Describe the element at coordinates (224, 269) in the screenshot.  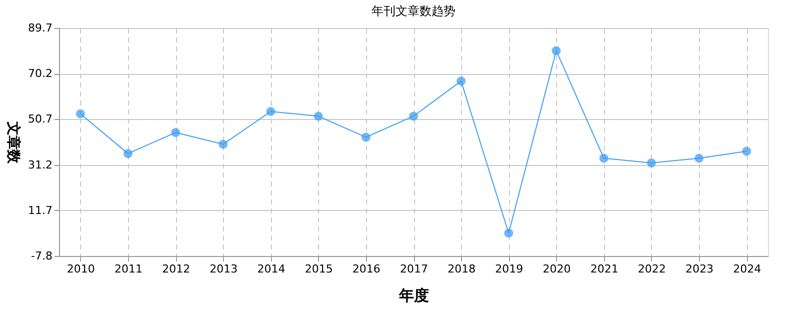
I see `x-tick-label: 2013` at that location.